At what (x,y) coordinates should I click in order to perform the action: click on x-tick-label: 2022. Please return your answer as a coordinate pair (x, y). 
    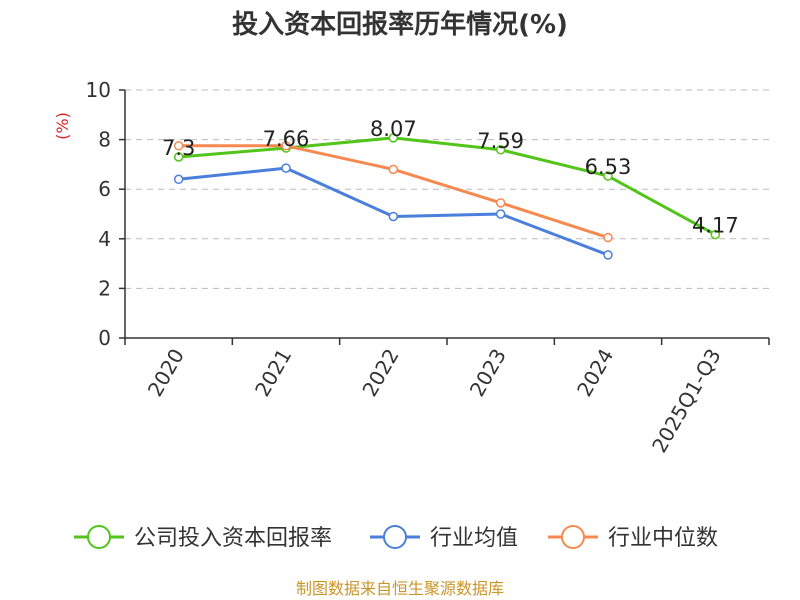
    Looking at the image, I should click on (380, 373).